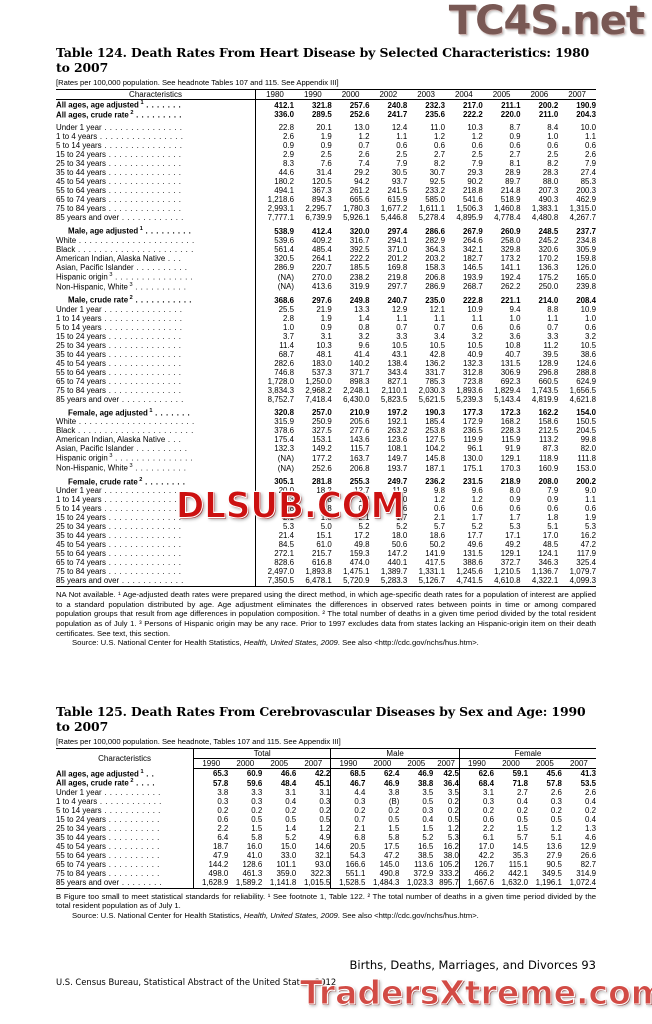  I want to click on data-cell: 214.0, so click(548, 300).